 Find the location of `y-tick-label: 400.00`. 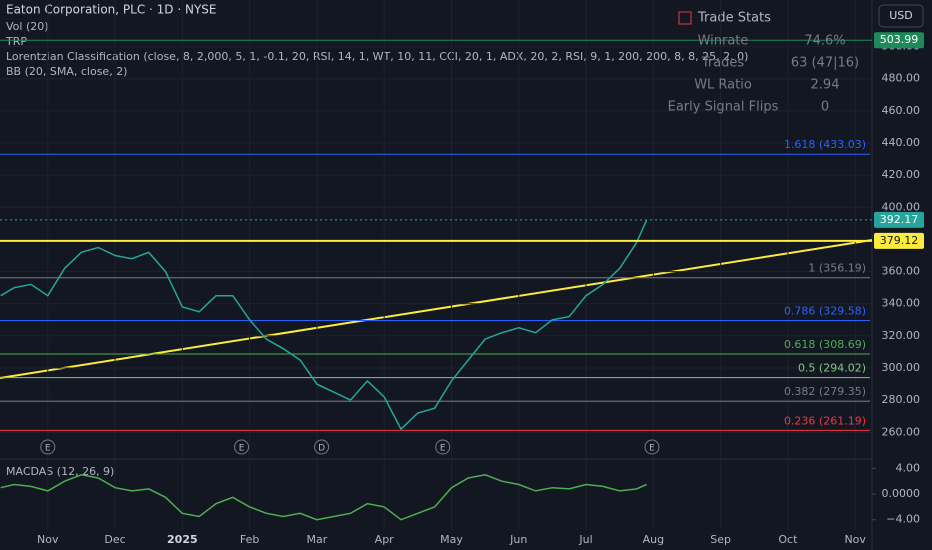

y-tick-label: 400.00 is located at coordinates (901, 206).